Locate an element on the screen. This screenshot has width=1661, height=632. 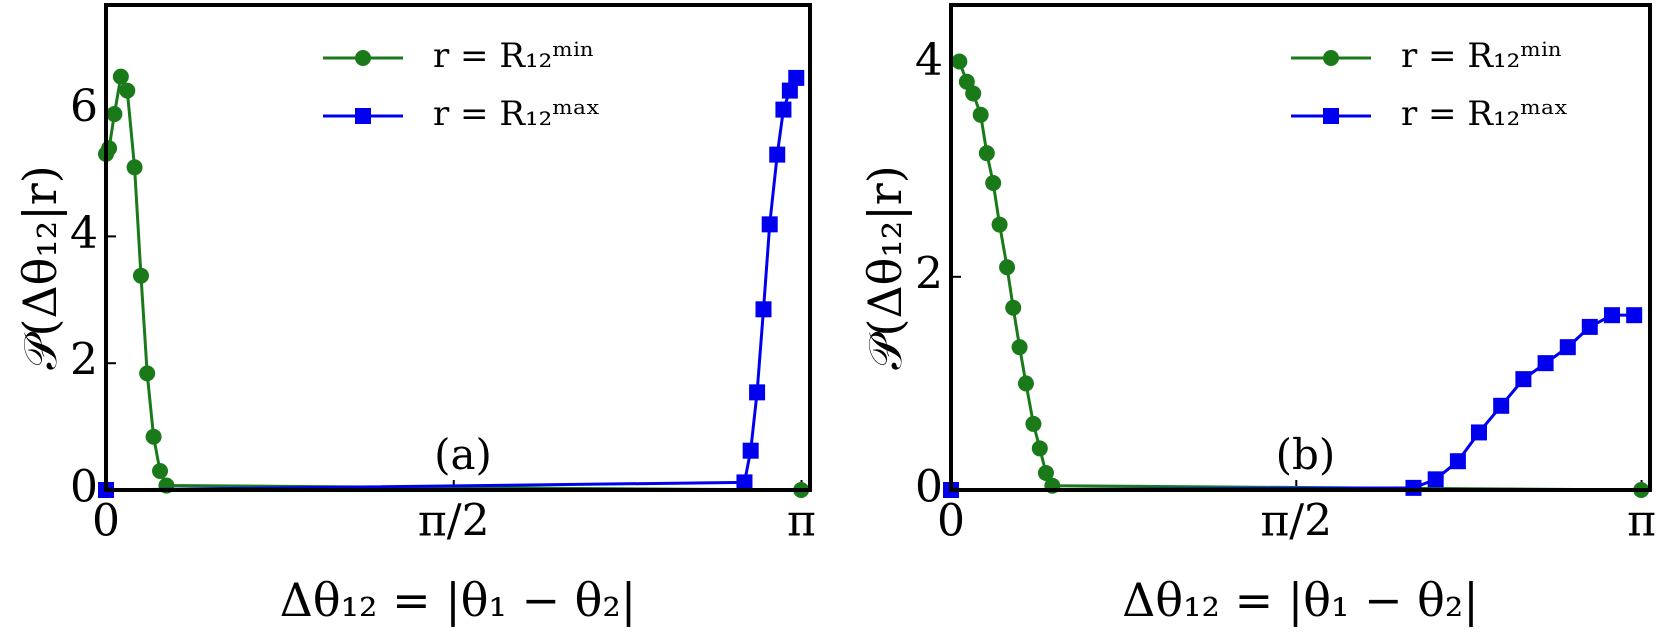
panel-label: (a) is located at coordinates (463, 454).